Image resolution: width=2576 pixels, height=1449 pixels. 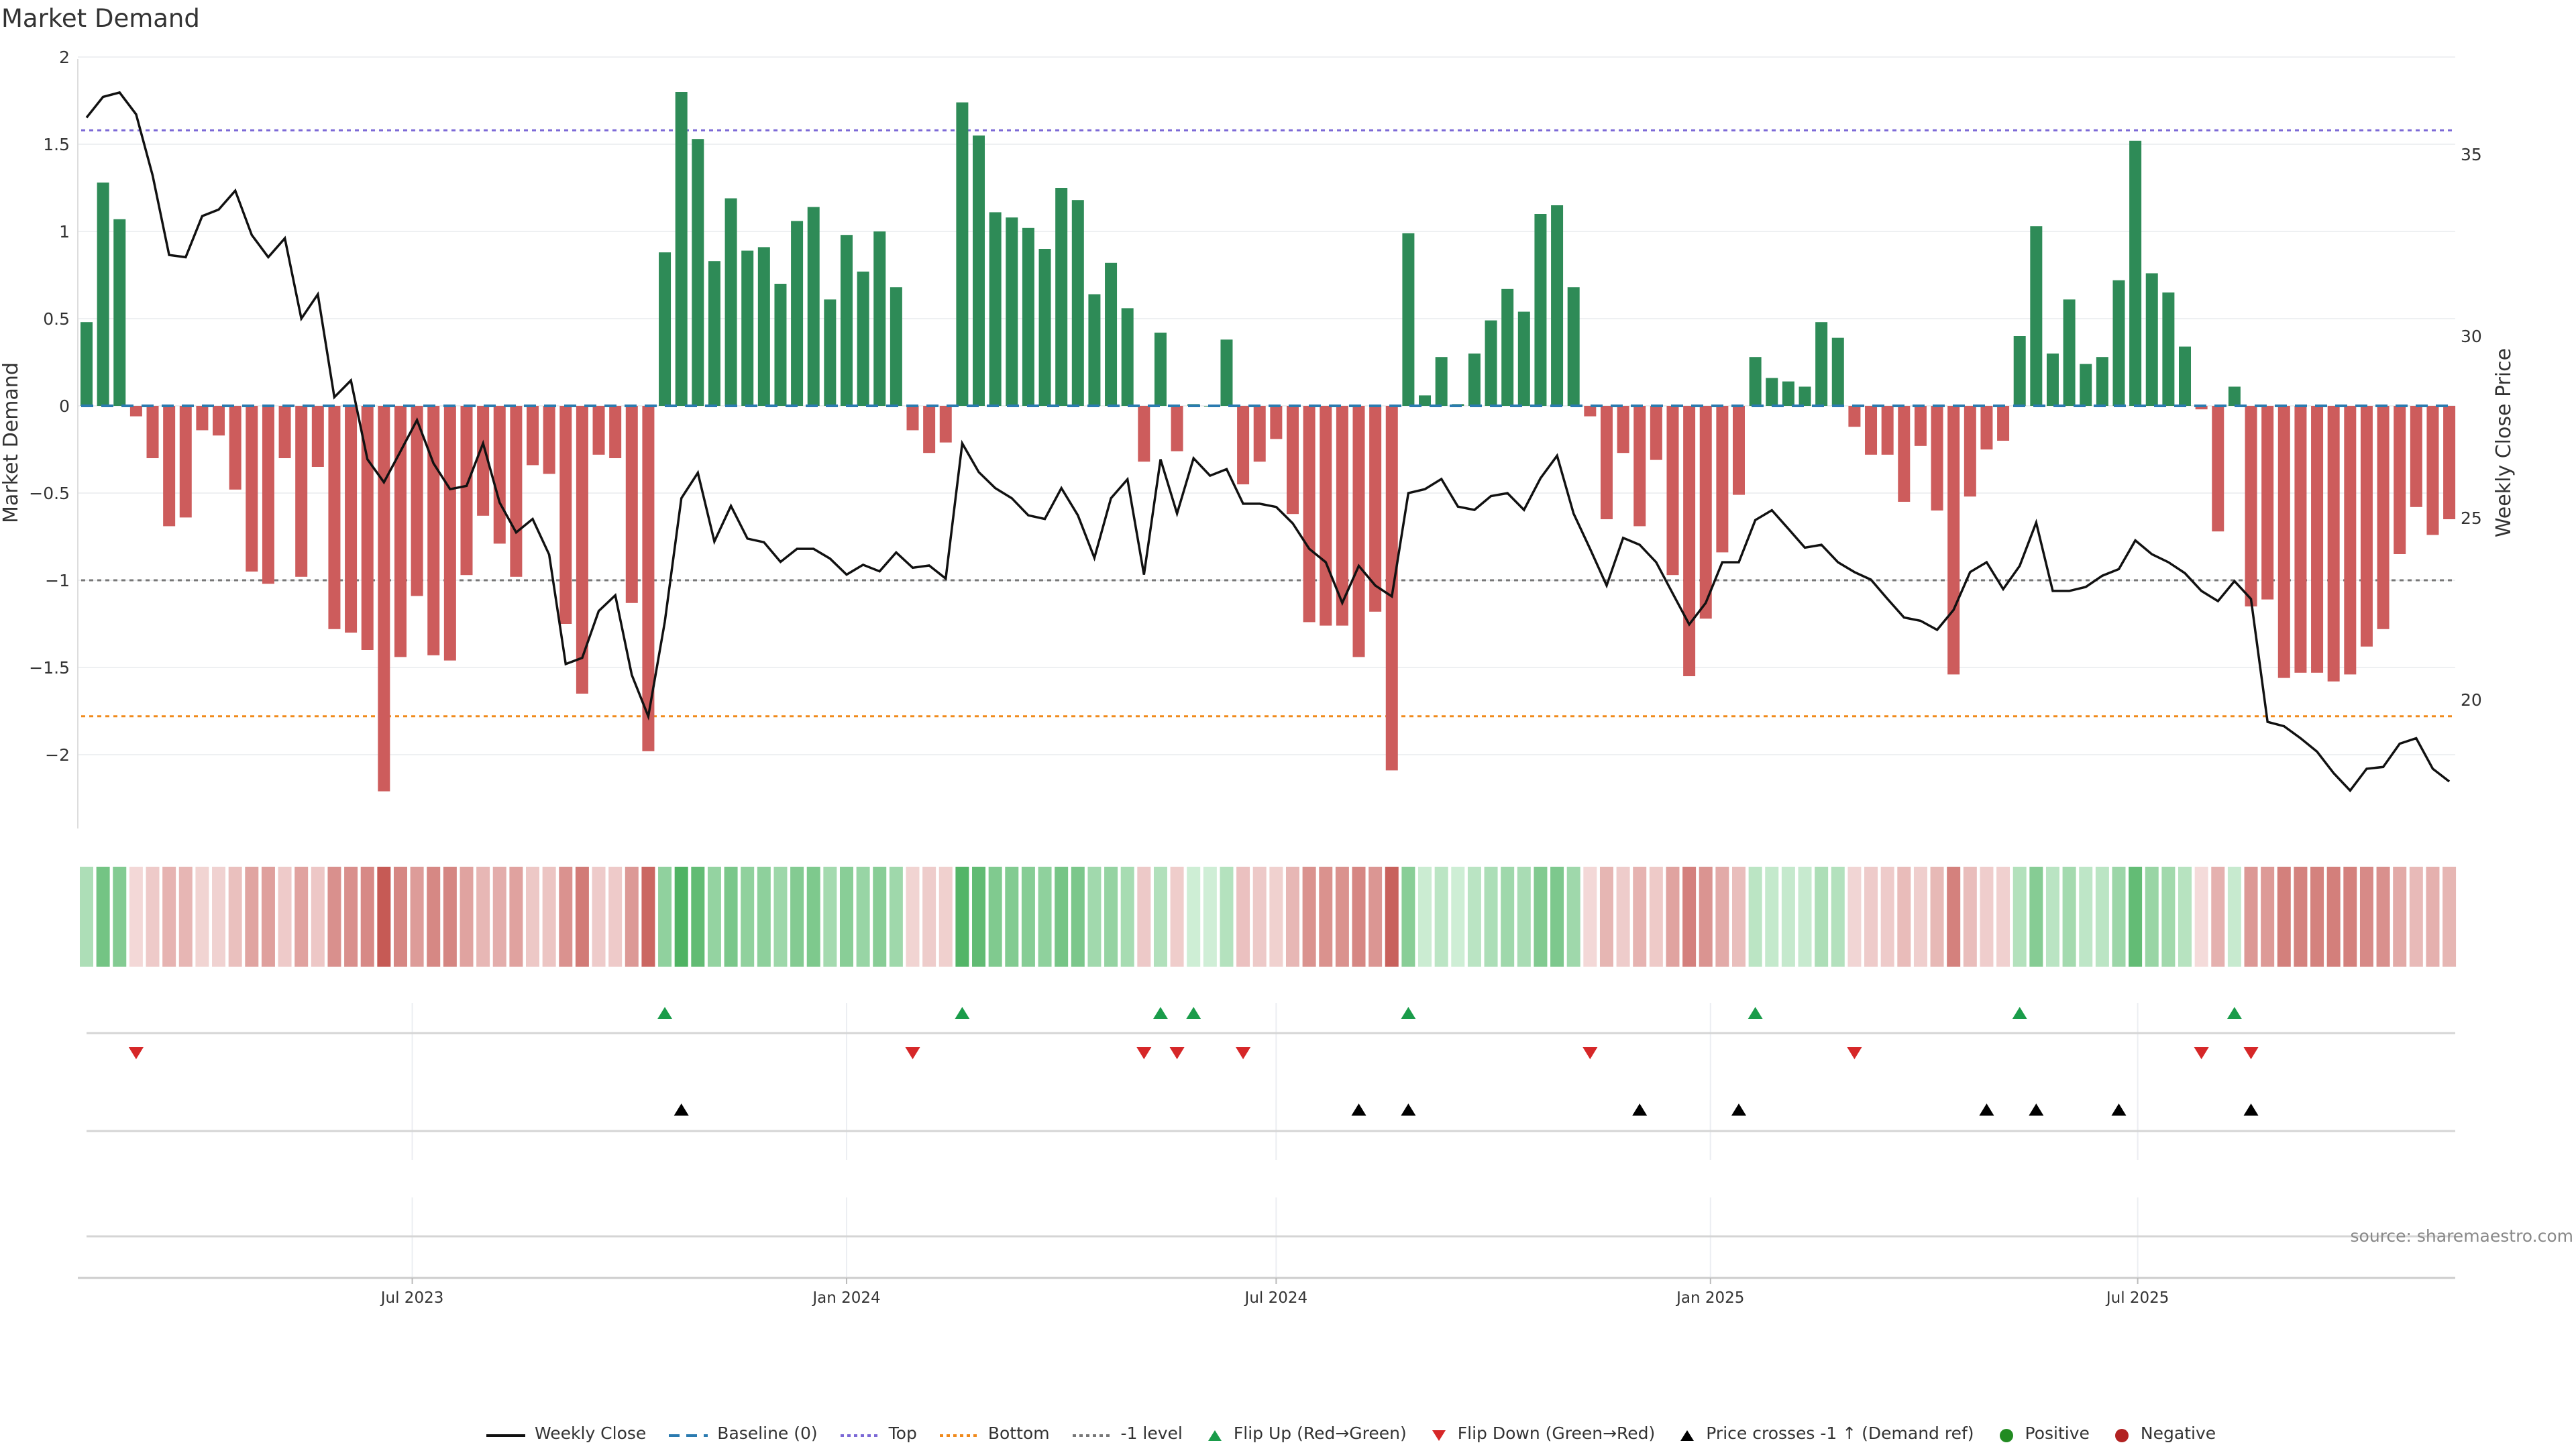 I want to click on demand-heat-strip, so click(x=1268, y=917).